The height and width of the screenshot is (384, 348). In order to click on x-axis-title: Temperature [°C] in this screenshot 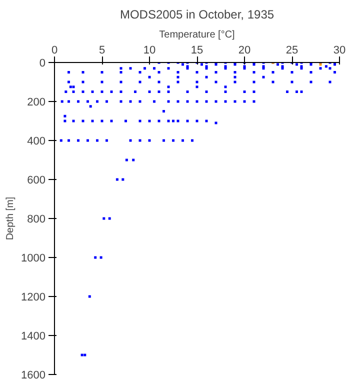, I will do `click(197, 35)`.